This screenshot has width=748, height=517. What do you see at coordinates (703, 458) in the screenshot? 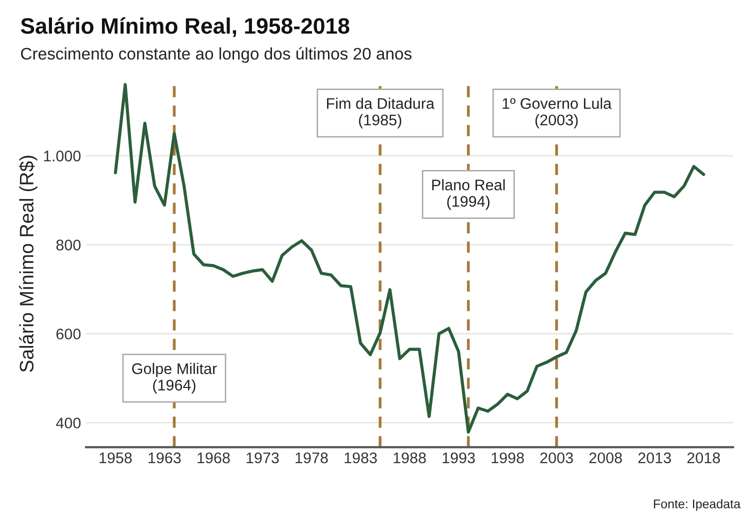
I see `x-tick-label: 2018` at bounding box center [703, 458].